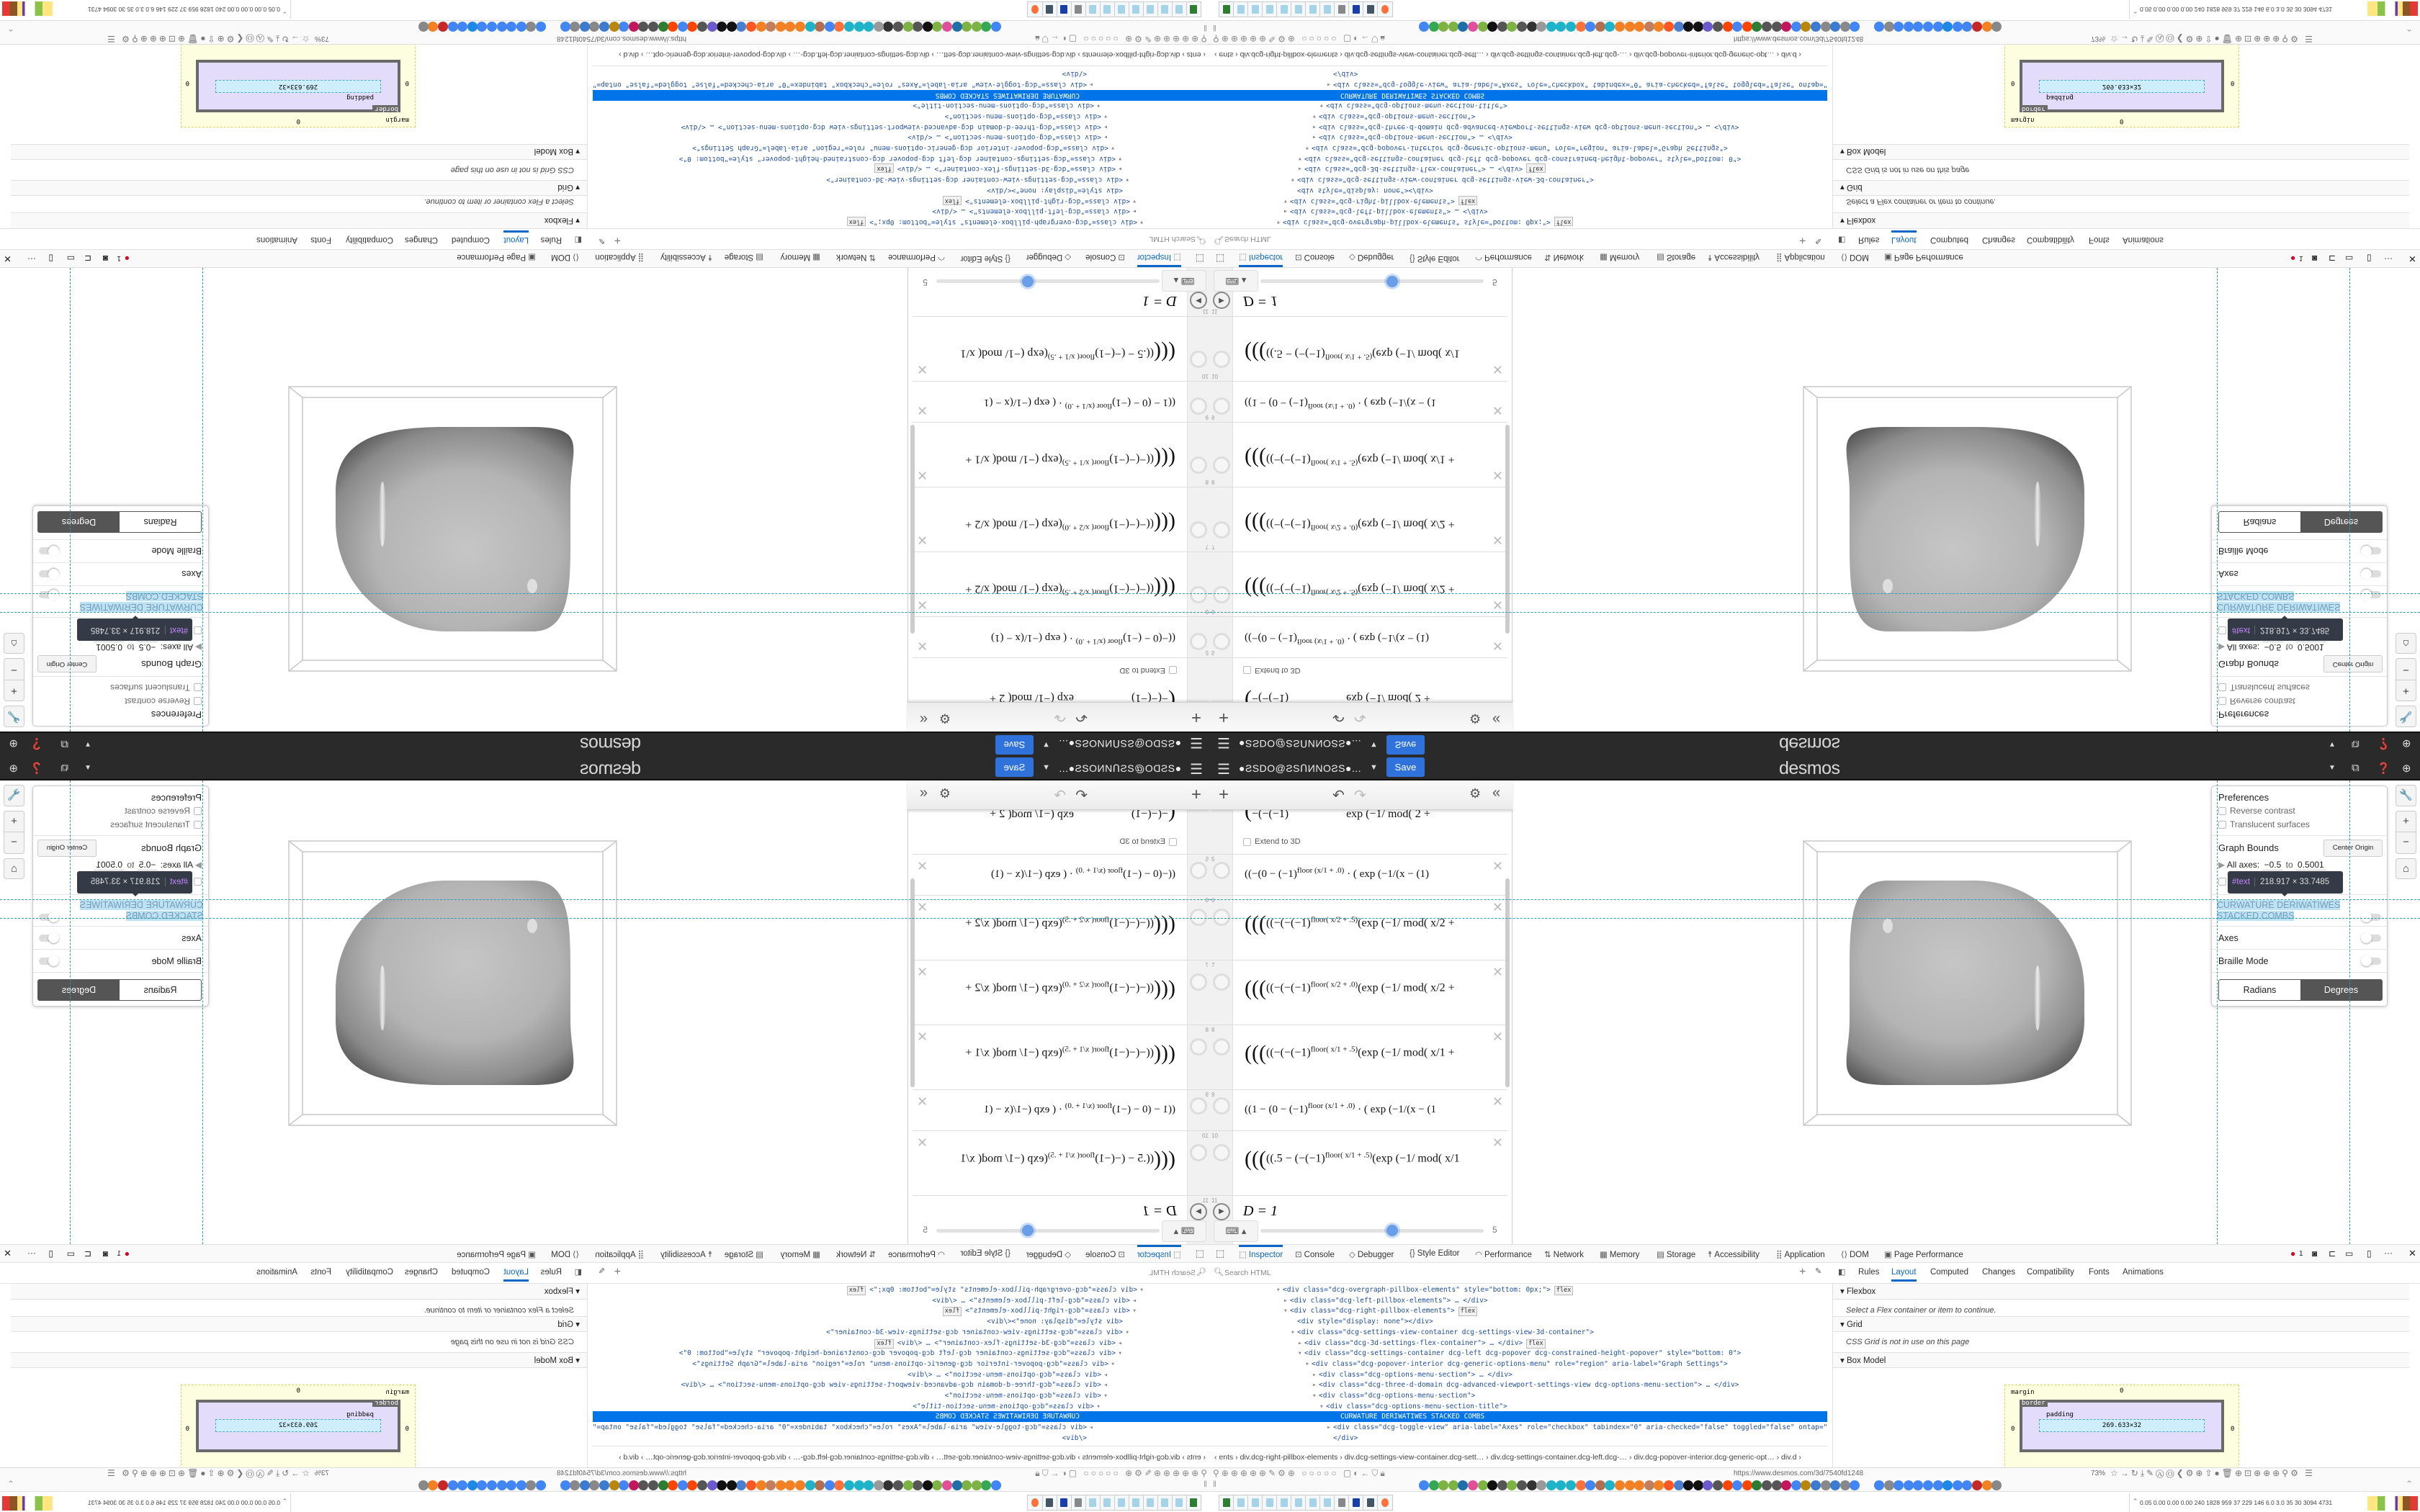 This screenshot has height=1512, width=2420. Describe the element at coordinates (109, 647) in the screenshot. I see `bound-max-input: 0.5001` at that location.